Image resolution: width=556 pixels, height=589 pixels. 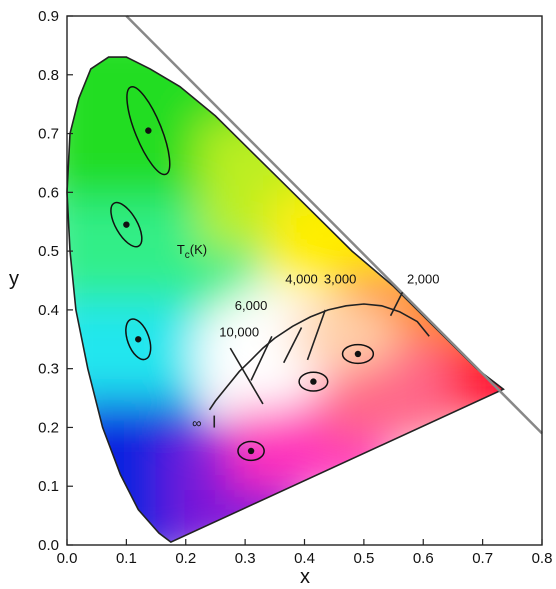 I want to click on y-tick-label-7: 0.7, so click(x=48, y=134).